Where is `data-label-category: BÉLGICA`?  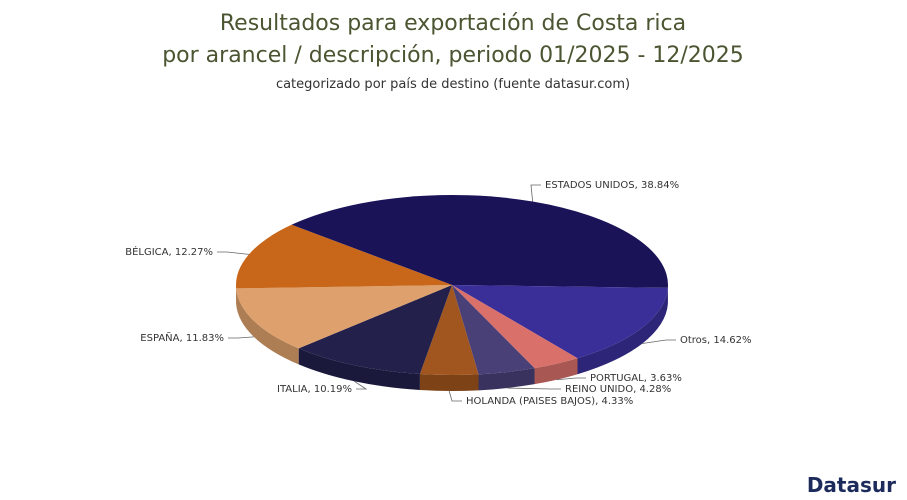 data-label-category: BÉLGICA is located at coordinates (146, 251).